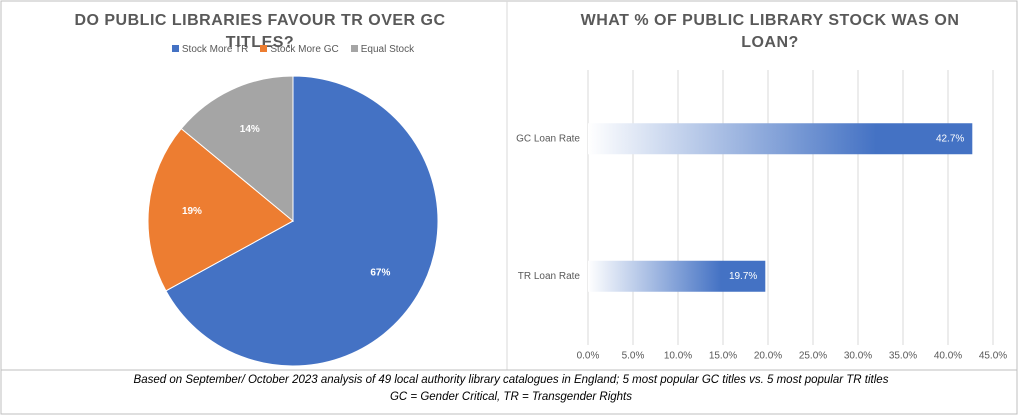 Image resolution: width=1024 pixels, height=419 pixels. I want to click on y-tick-label: TR Loan Rate, so click(549, 276).